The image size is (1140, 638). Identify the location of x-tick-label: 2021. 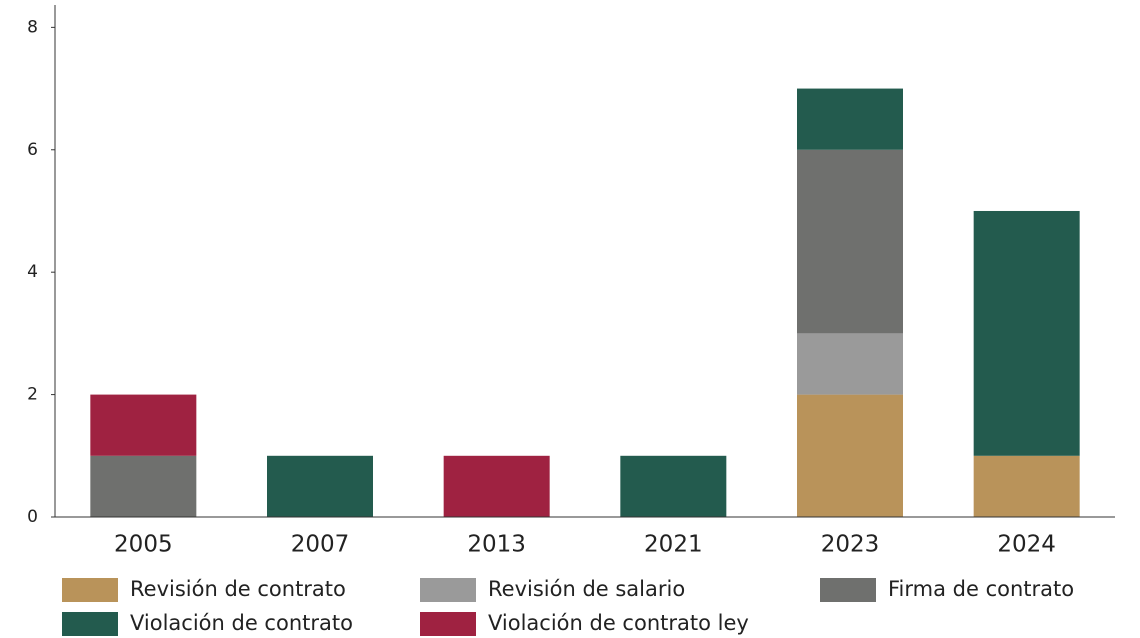
(673, 545).